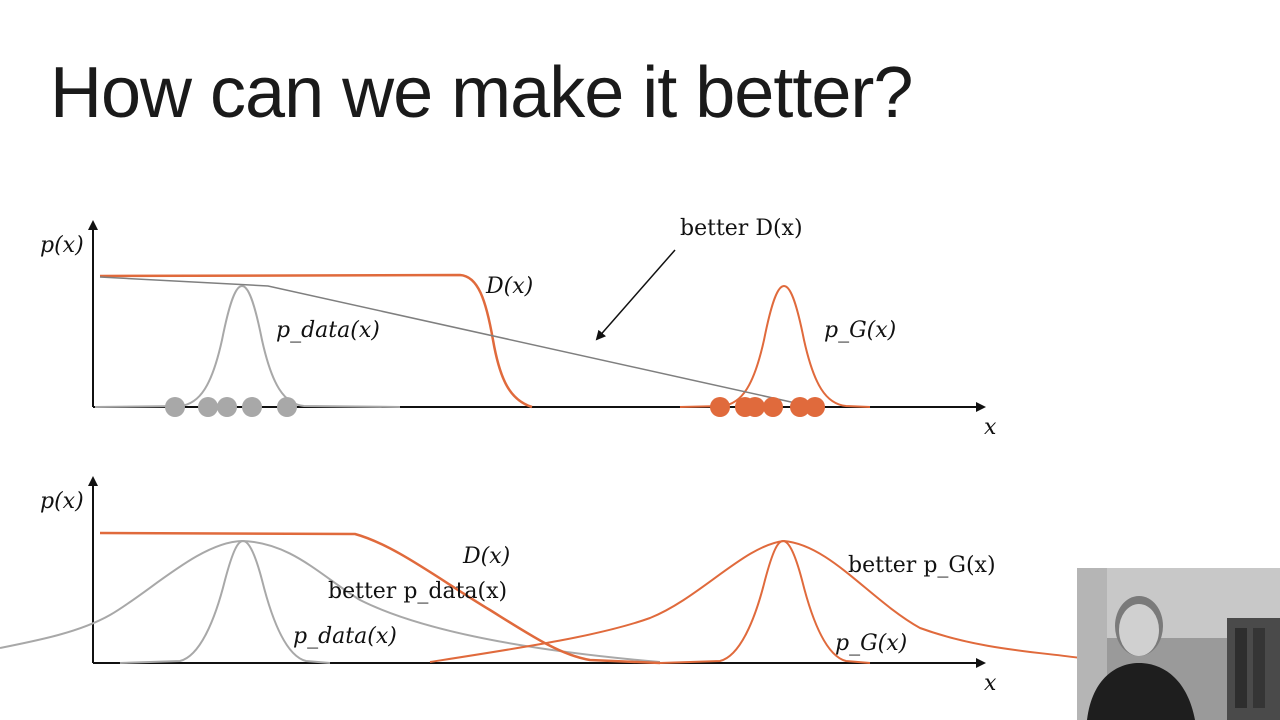 The height and width of the screenshot is (720, 1280). I want to click on top-x-axis-label: x, so click(990, 427).